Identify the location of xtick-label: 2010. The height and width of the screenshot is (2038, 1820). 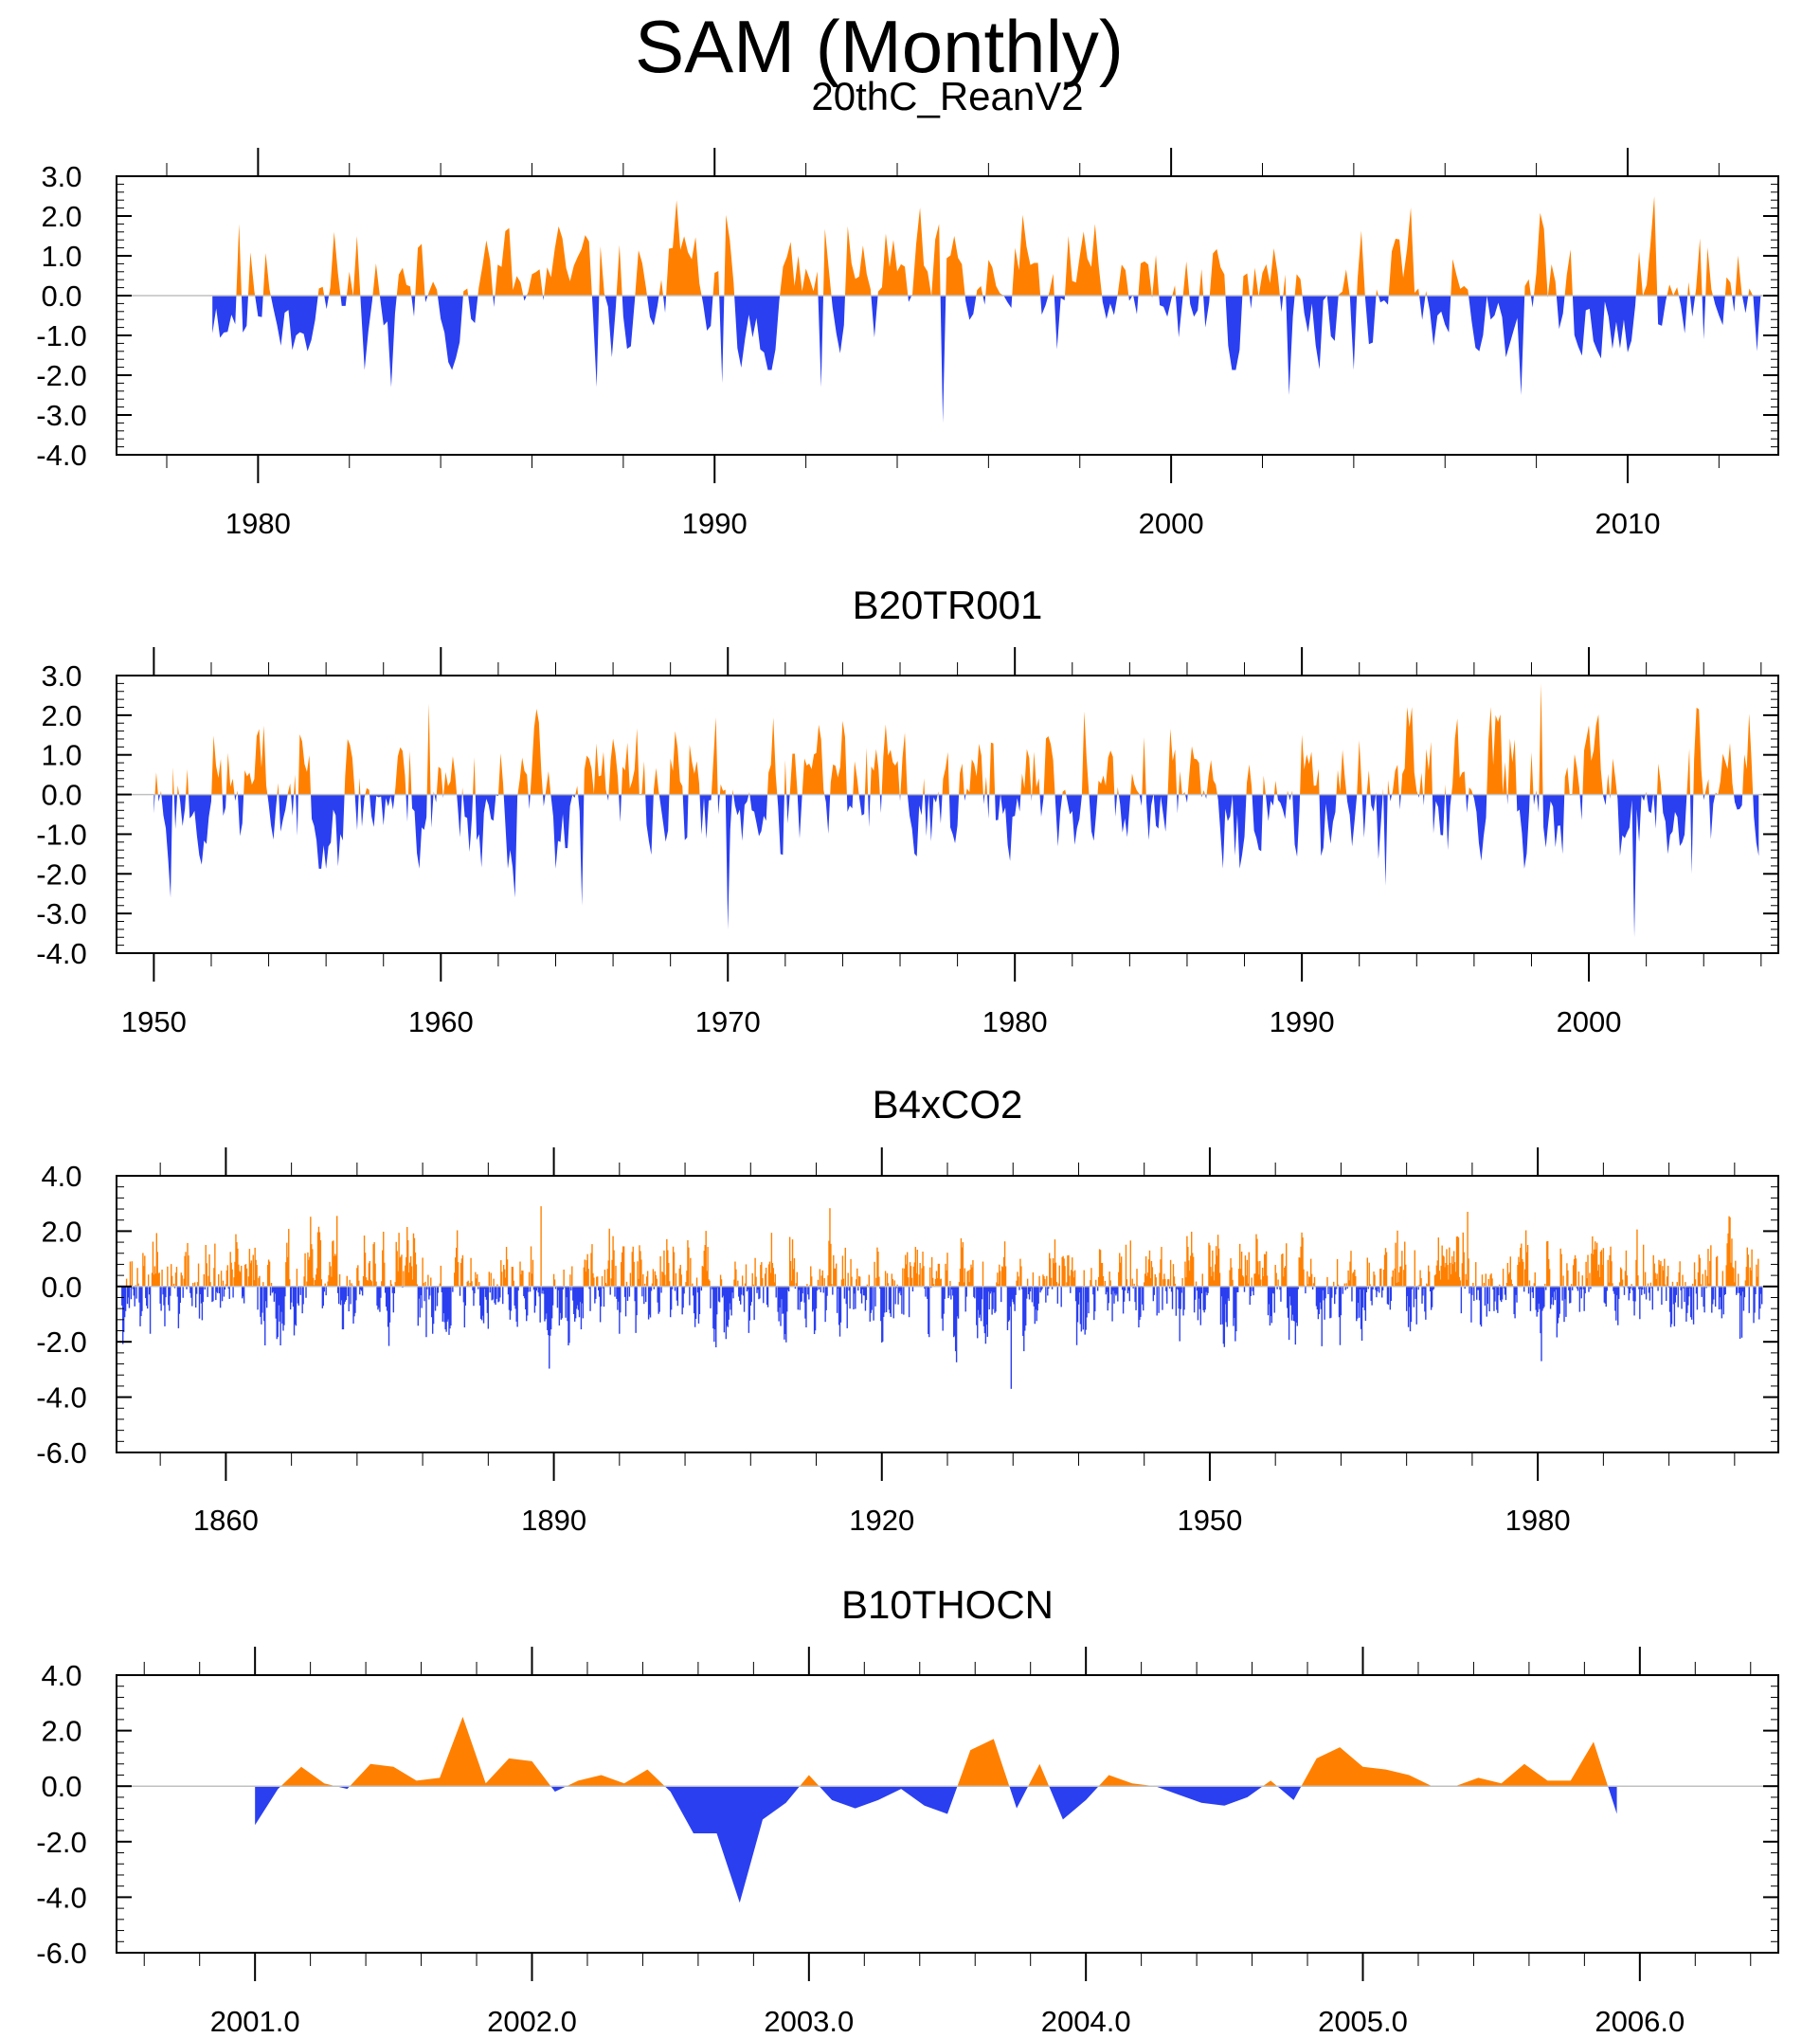
(1627, 523).